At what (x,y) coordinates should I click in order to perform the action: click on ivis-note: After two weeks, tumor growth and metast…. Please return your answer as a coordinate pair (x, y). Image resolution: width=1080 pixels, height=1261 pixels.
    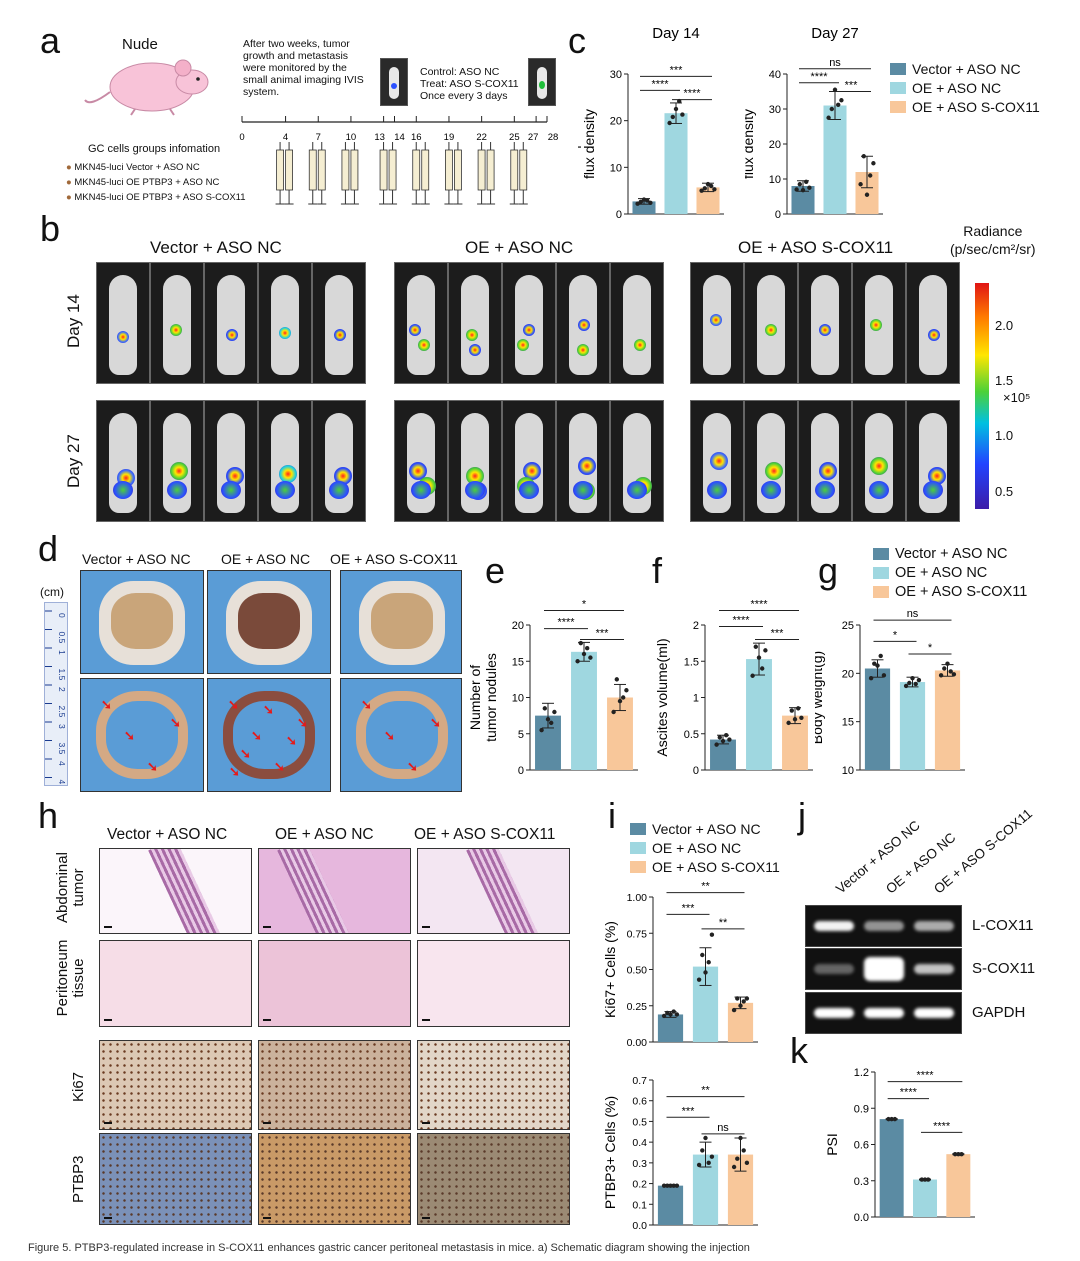
    Looking at the image, I should click on (303, 68).